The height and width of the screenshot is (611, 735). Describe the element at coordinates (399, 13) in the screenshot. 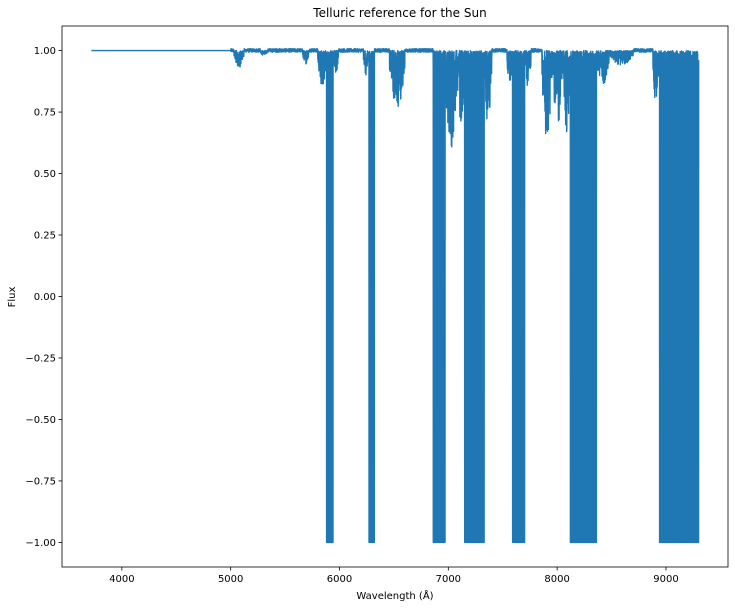

I see `chart-title: Telluric reference for the Sun` at that location.